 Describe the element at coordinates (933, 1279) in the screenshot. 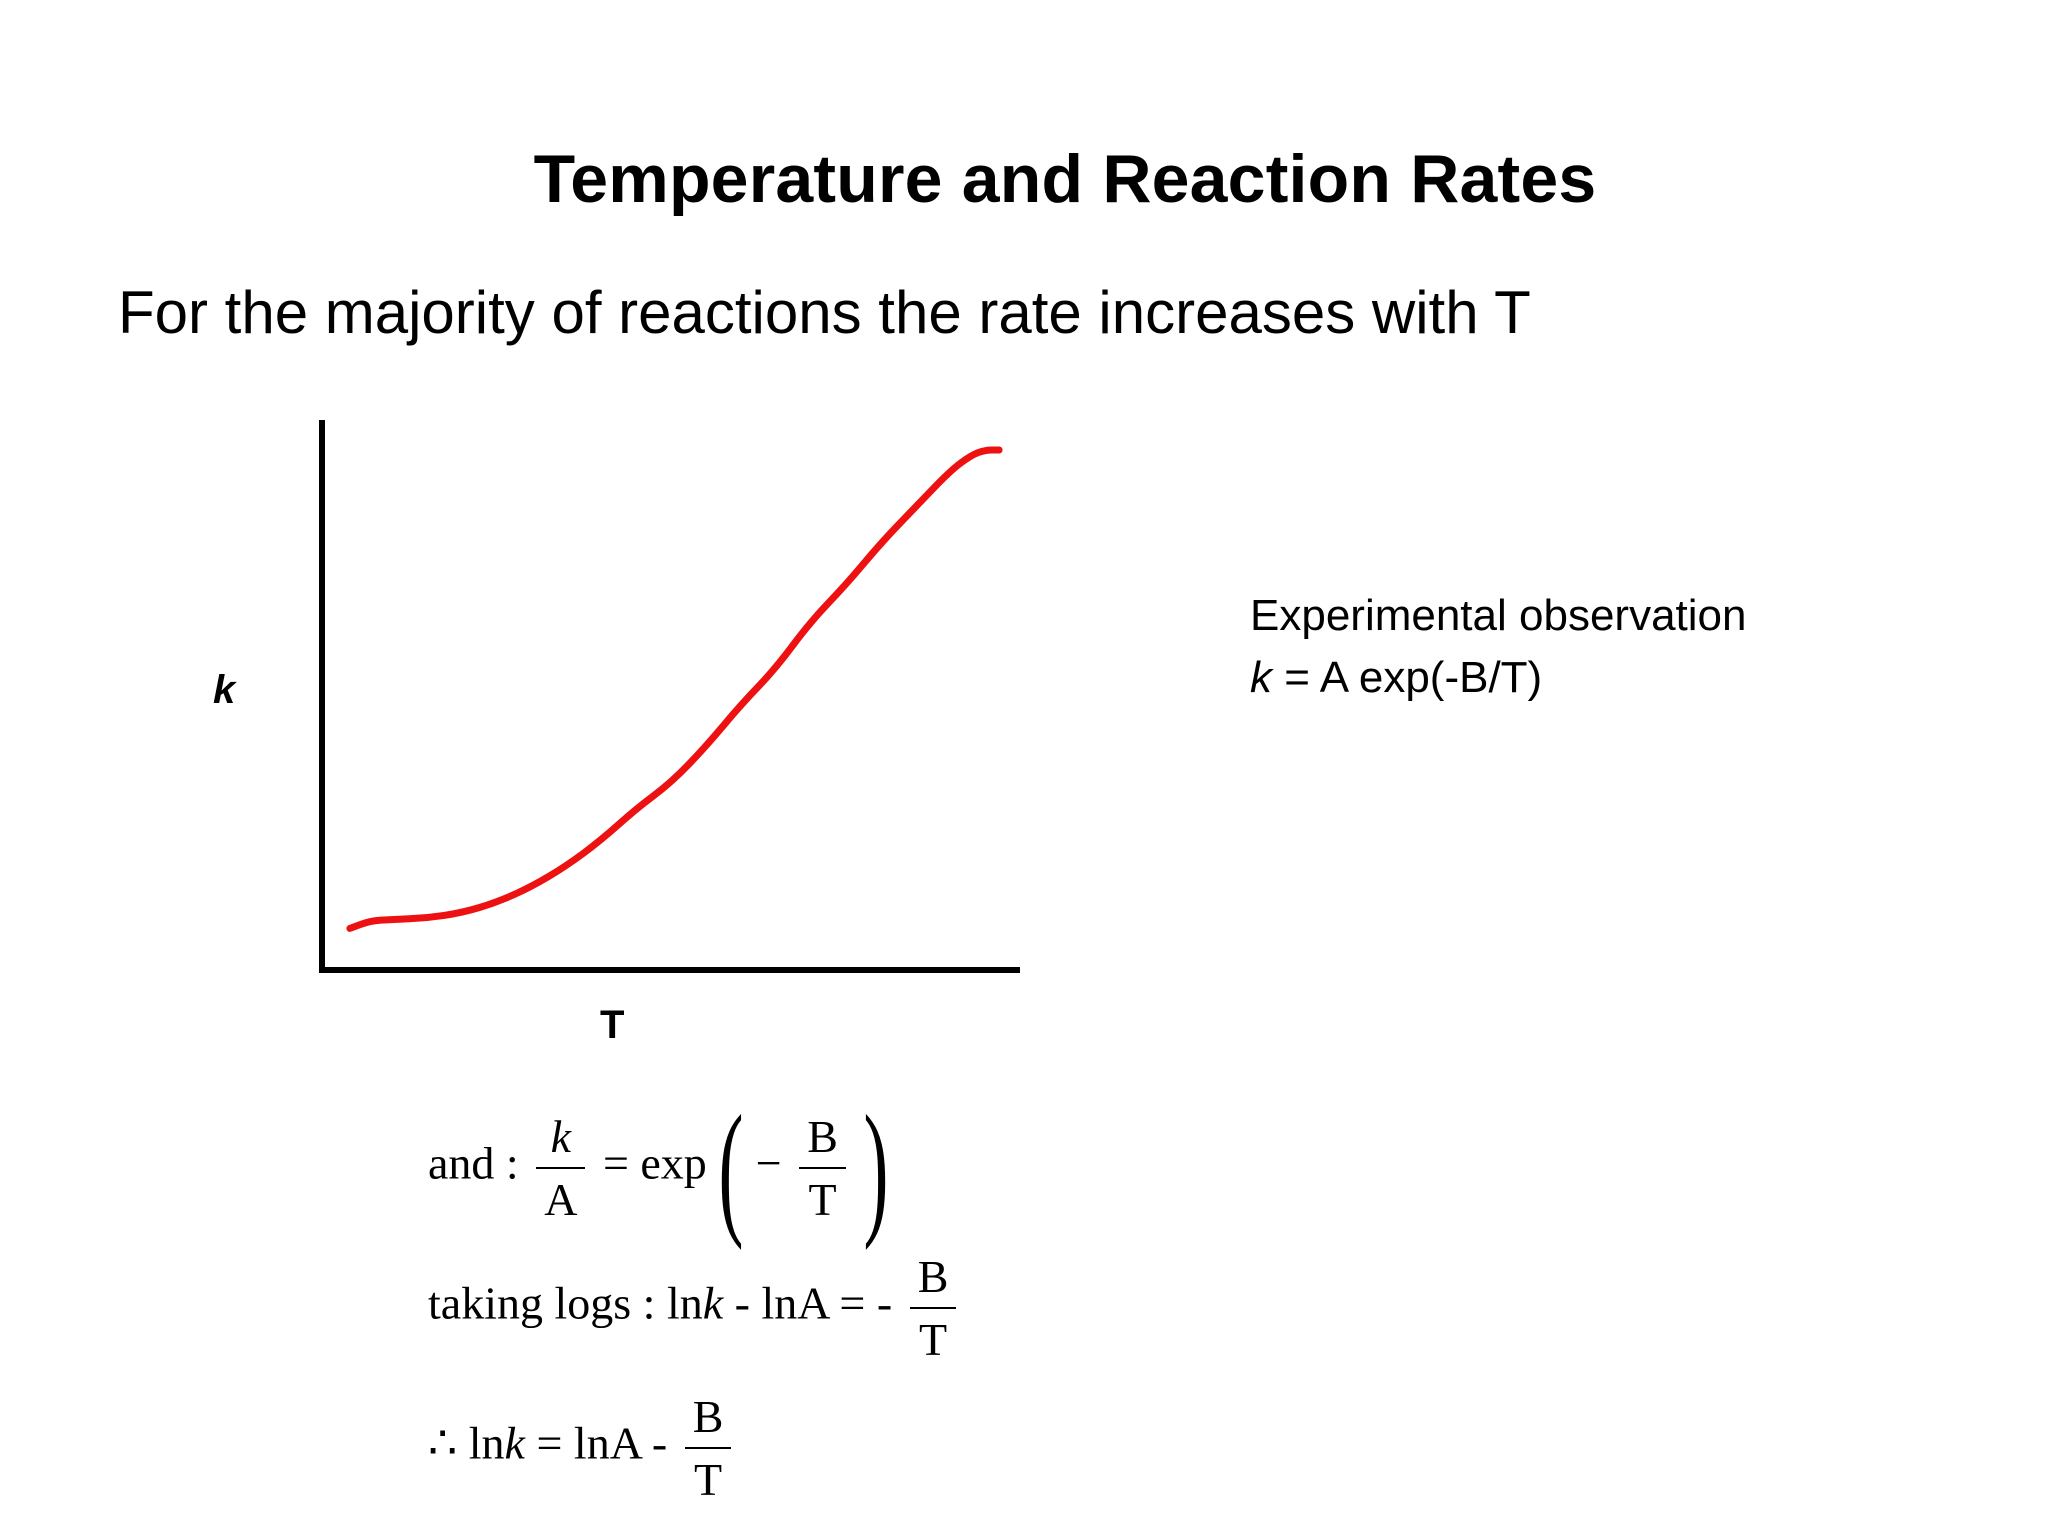

I see `eq2-b: B` at that location.